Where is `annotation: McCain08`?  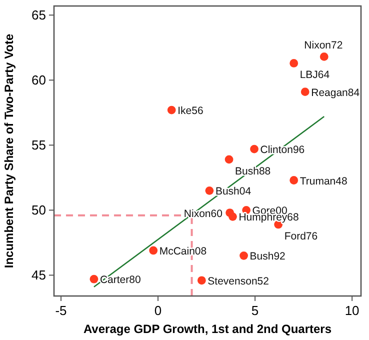 annotation: McCain08 is located at coordinates (183, 251).